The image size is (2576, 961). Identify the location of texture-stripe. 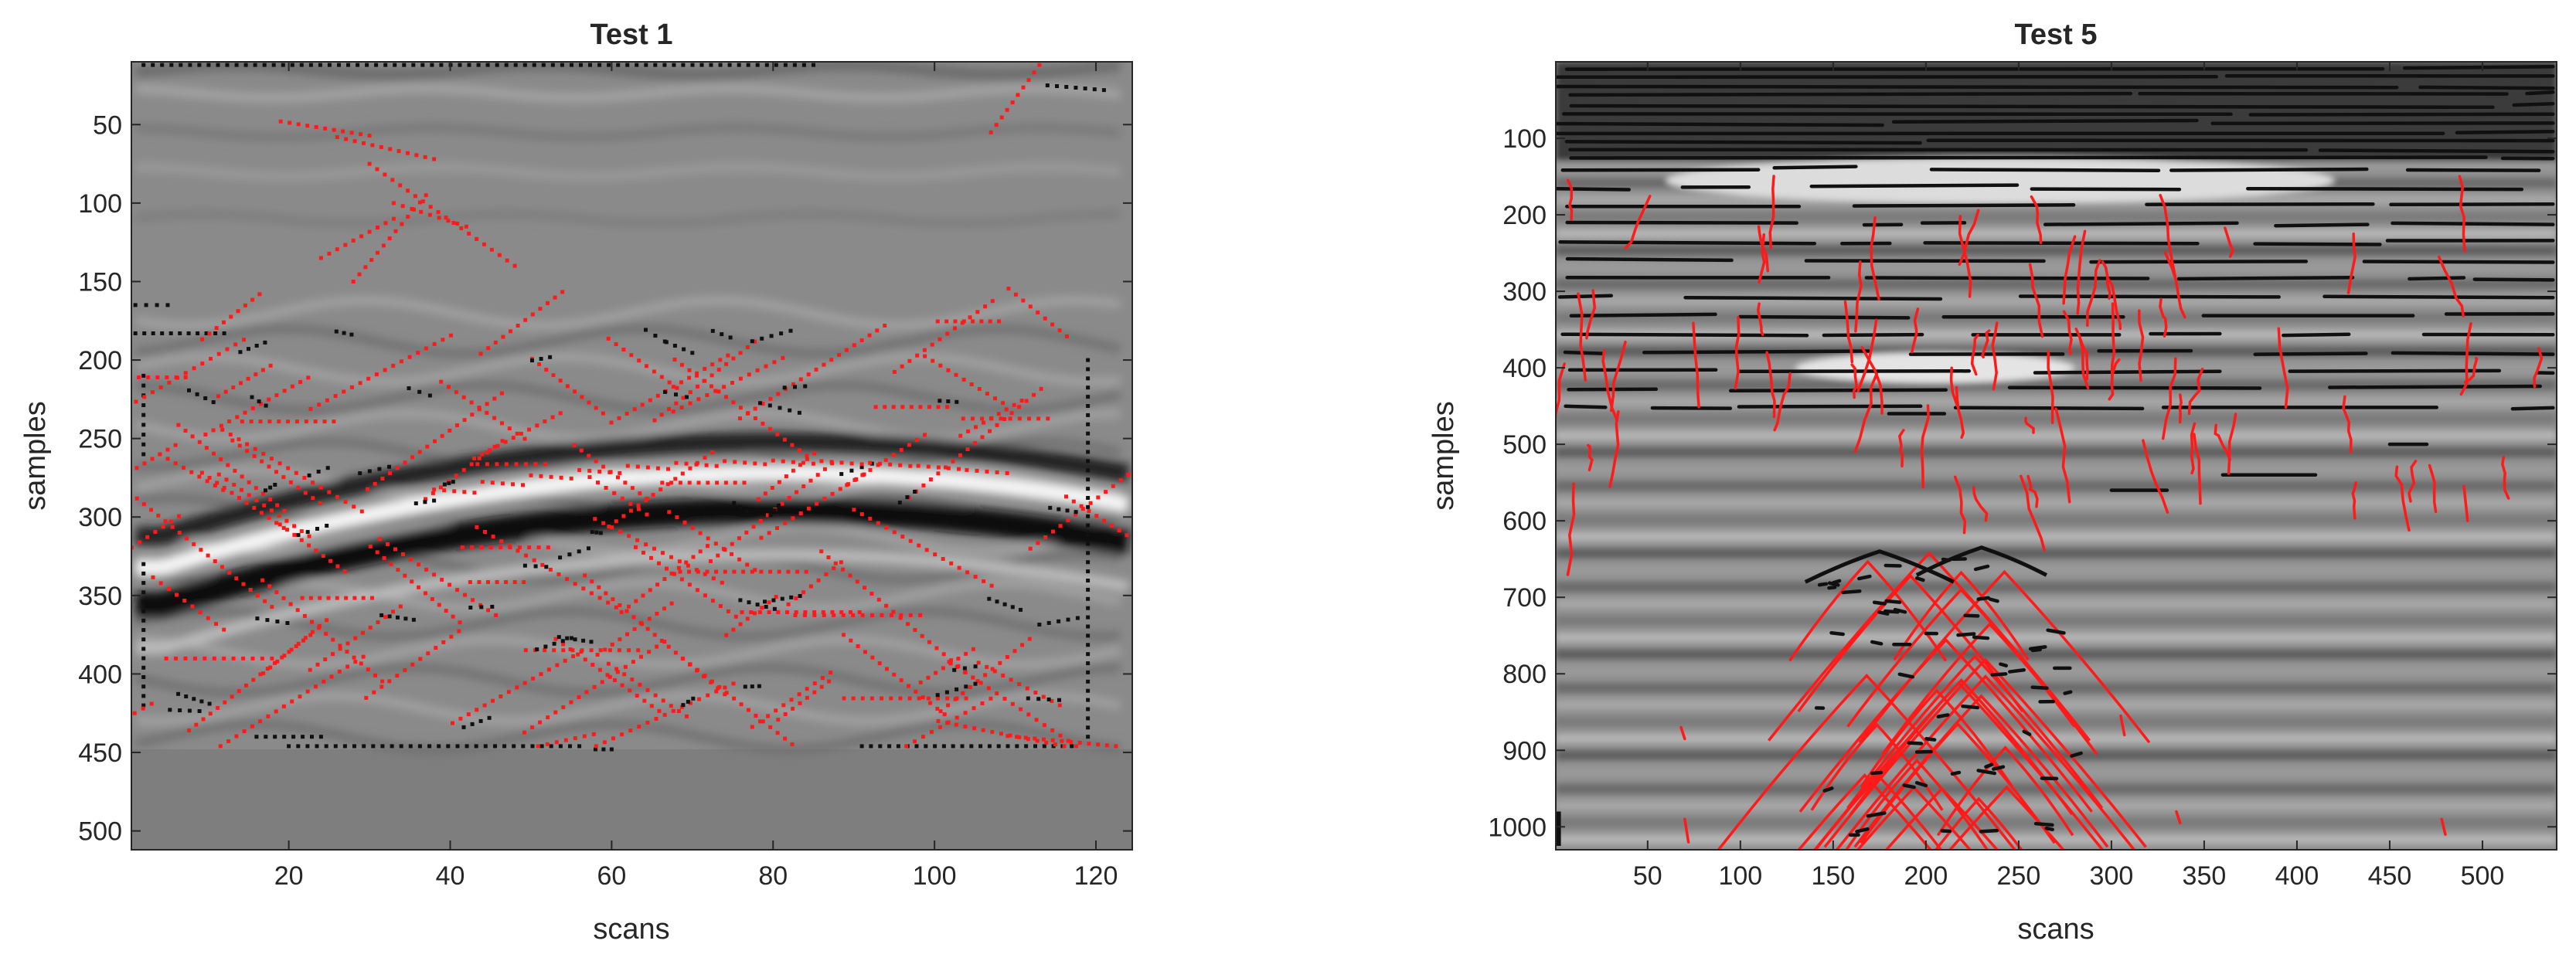
(627, 313).